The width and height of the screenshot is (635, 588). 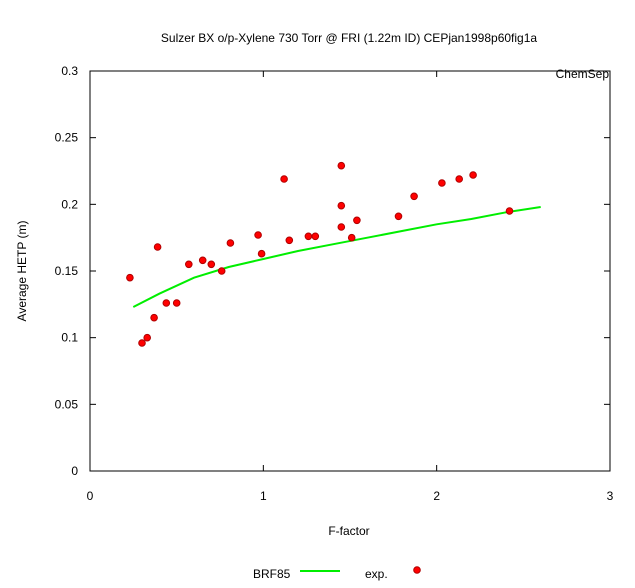 What do you see at coordinates (69, 71) in the screenshot?
I see `y-tick-label: 0.3` at bounding box center [69, 71].